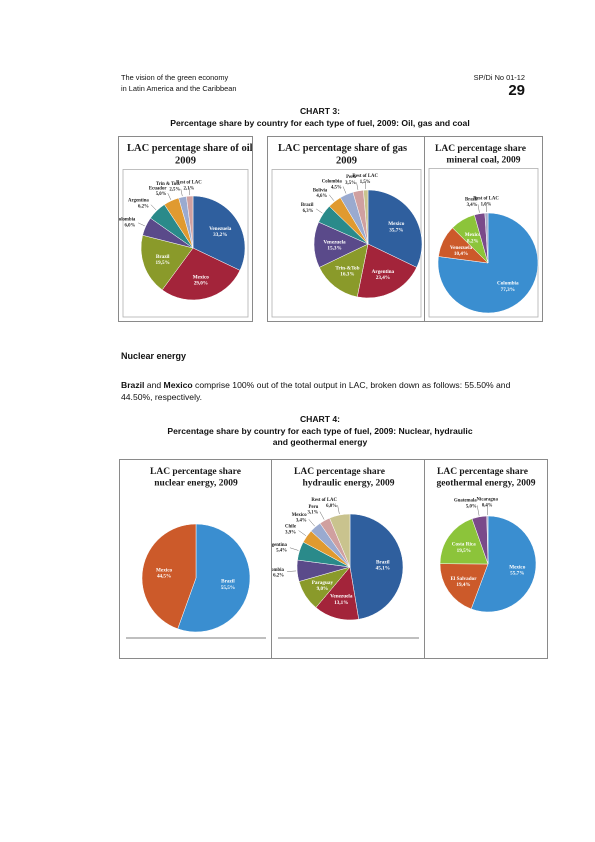 This screenshot has height=842, width=595. Describe the element at coordinates (350, 183) in the screenshot. I see `slice-value-peru: 3,5%` at that location.